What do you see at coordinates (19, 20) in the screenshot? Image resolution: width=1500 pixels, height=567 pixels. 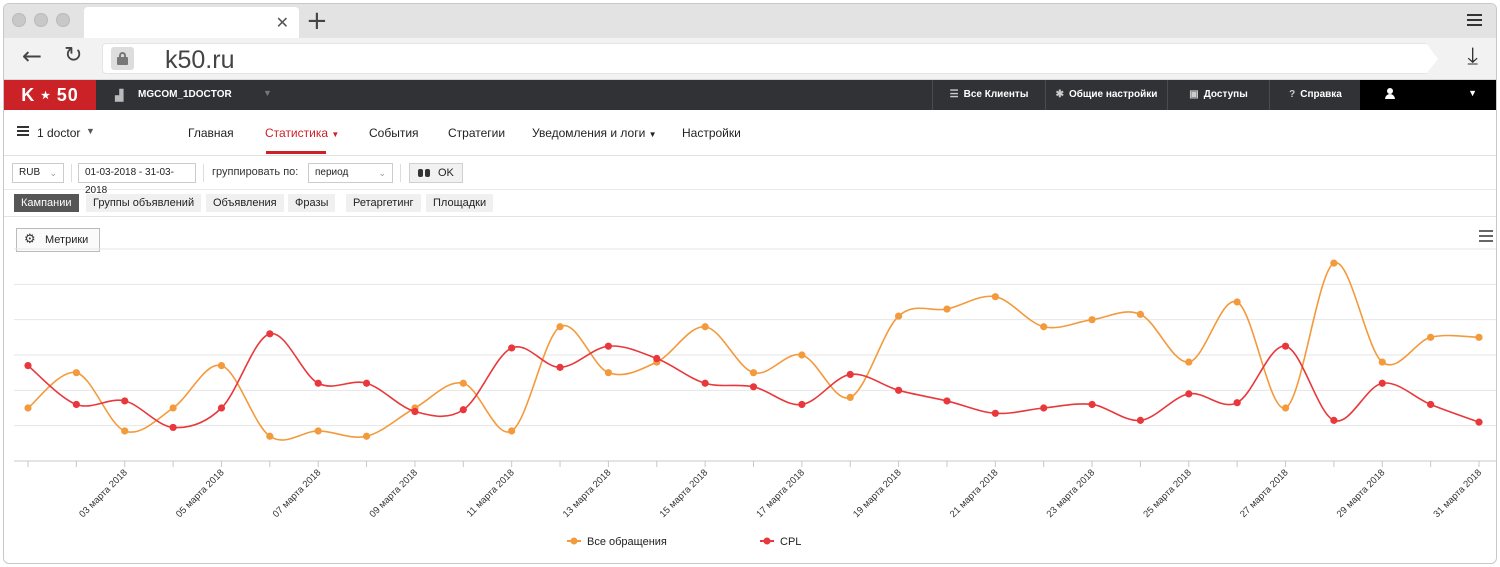 I see `window-close-dot` at bounding box center [19, 20].